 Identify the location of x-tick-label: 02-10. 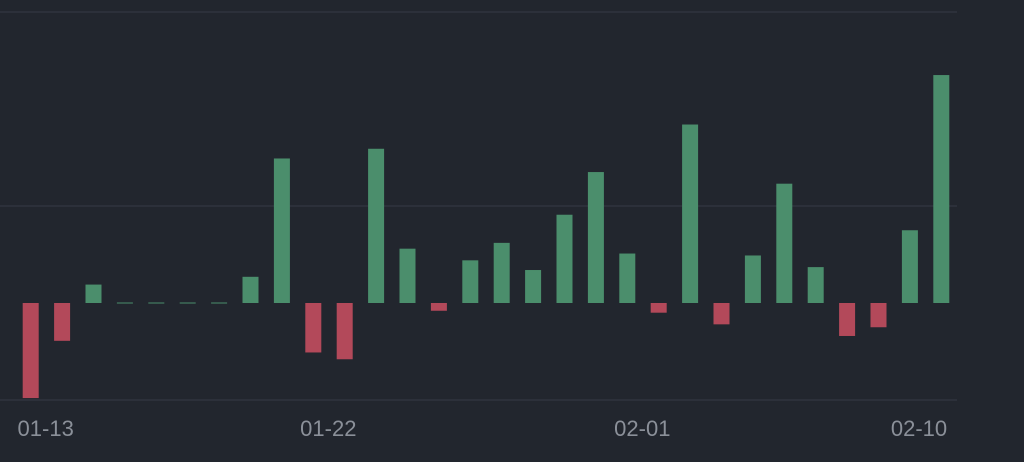
(919, 428).